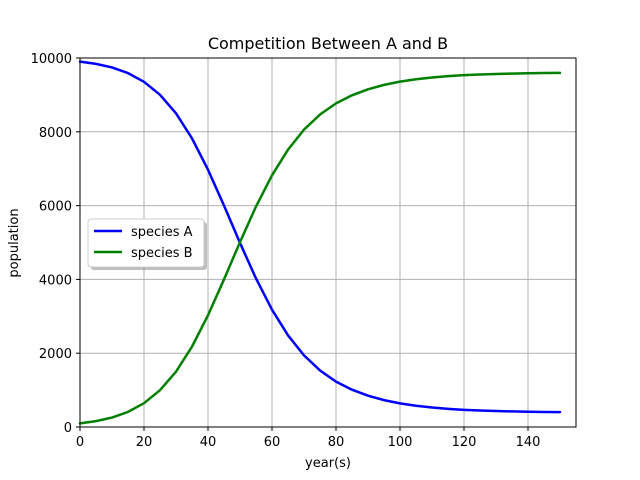 Image resolution: width=640 pixels, height=480 pixels. Describe the element at coordinates (14, 242) in the screenshot. I see `y-axis-label: population` at that location.